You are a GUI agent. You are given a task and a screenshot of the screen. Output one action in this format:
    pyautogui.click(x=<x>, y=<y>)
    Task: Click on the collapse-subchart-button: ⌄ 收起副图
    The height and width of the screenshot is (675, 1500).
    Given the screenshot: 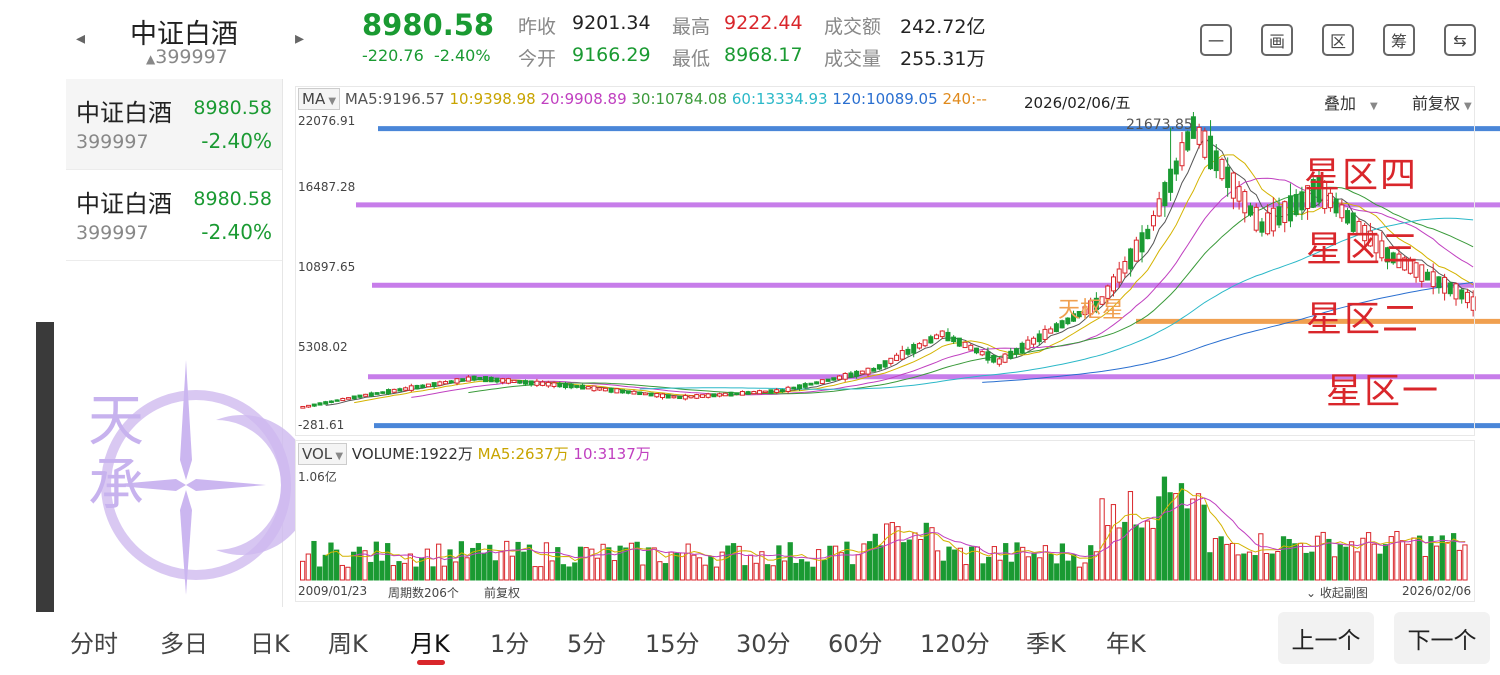 What is the action you would take?
    pyautogui.click(x=1337, y=593)
    